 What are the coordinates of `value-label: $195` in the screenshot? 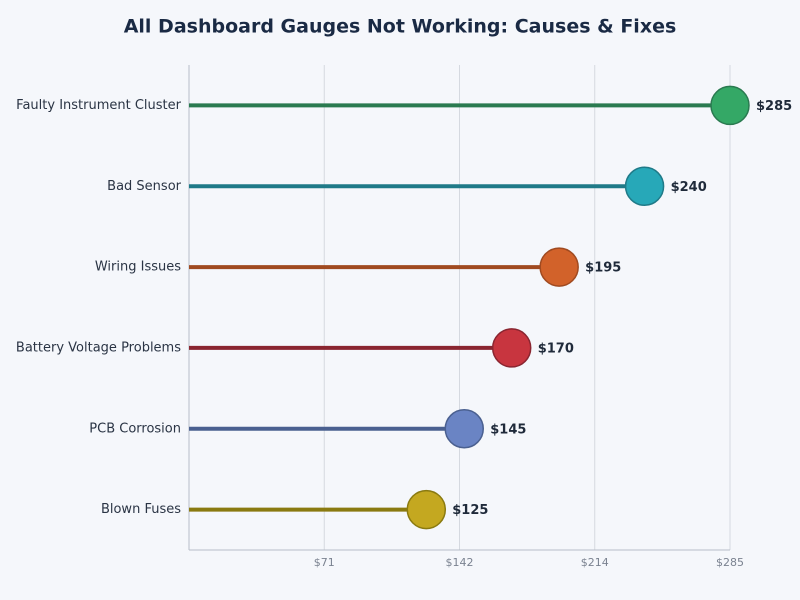 It's located at (603, 268).